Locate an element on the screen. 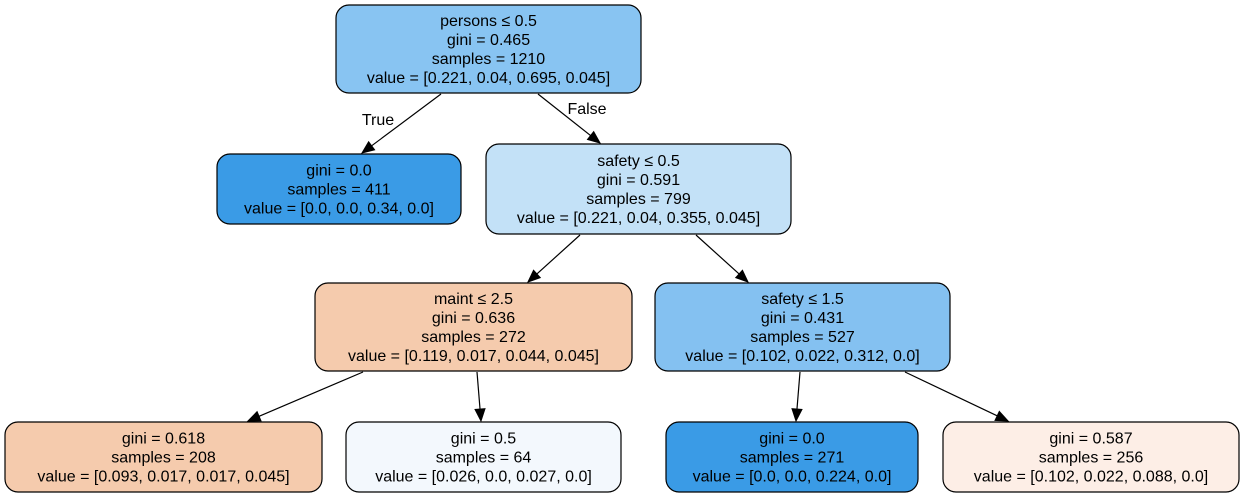 The height and width of the screenshot is (497, 1245). node-line: gini = 0.587 is located at coordinates (1090, 439).